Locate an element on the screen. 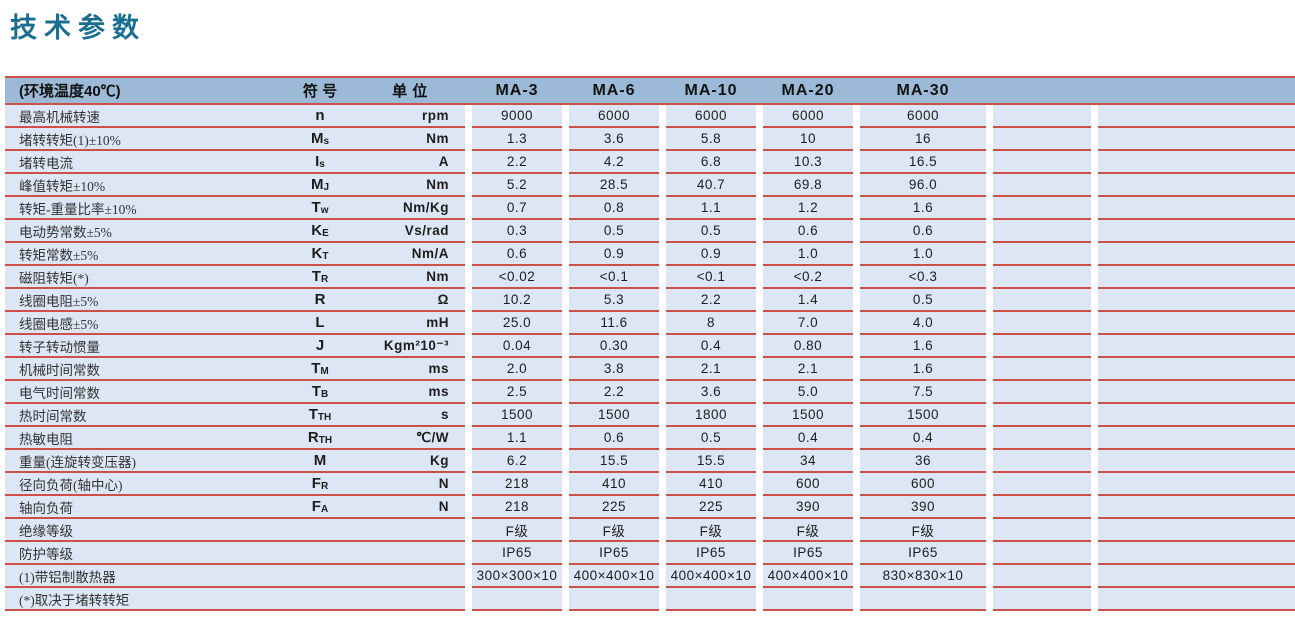  param-symbol is located at coordinates (320, 575).